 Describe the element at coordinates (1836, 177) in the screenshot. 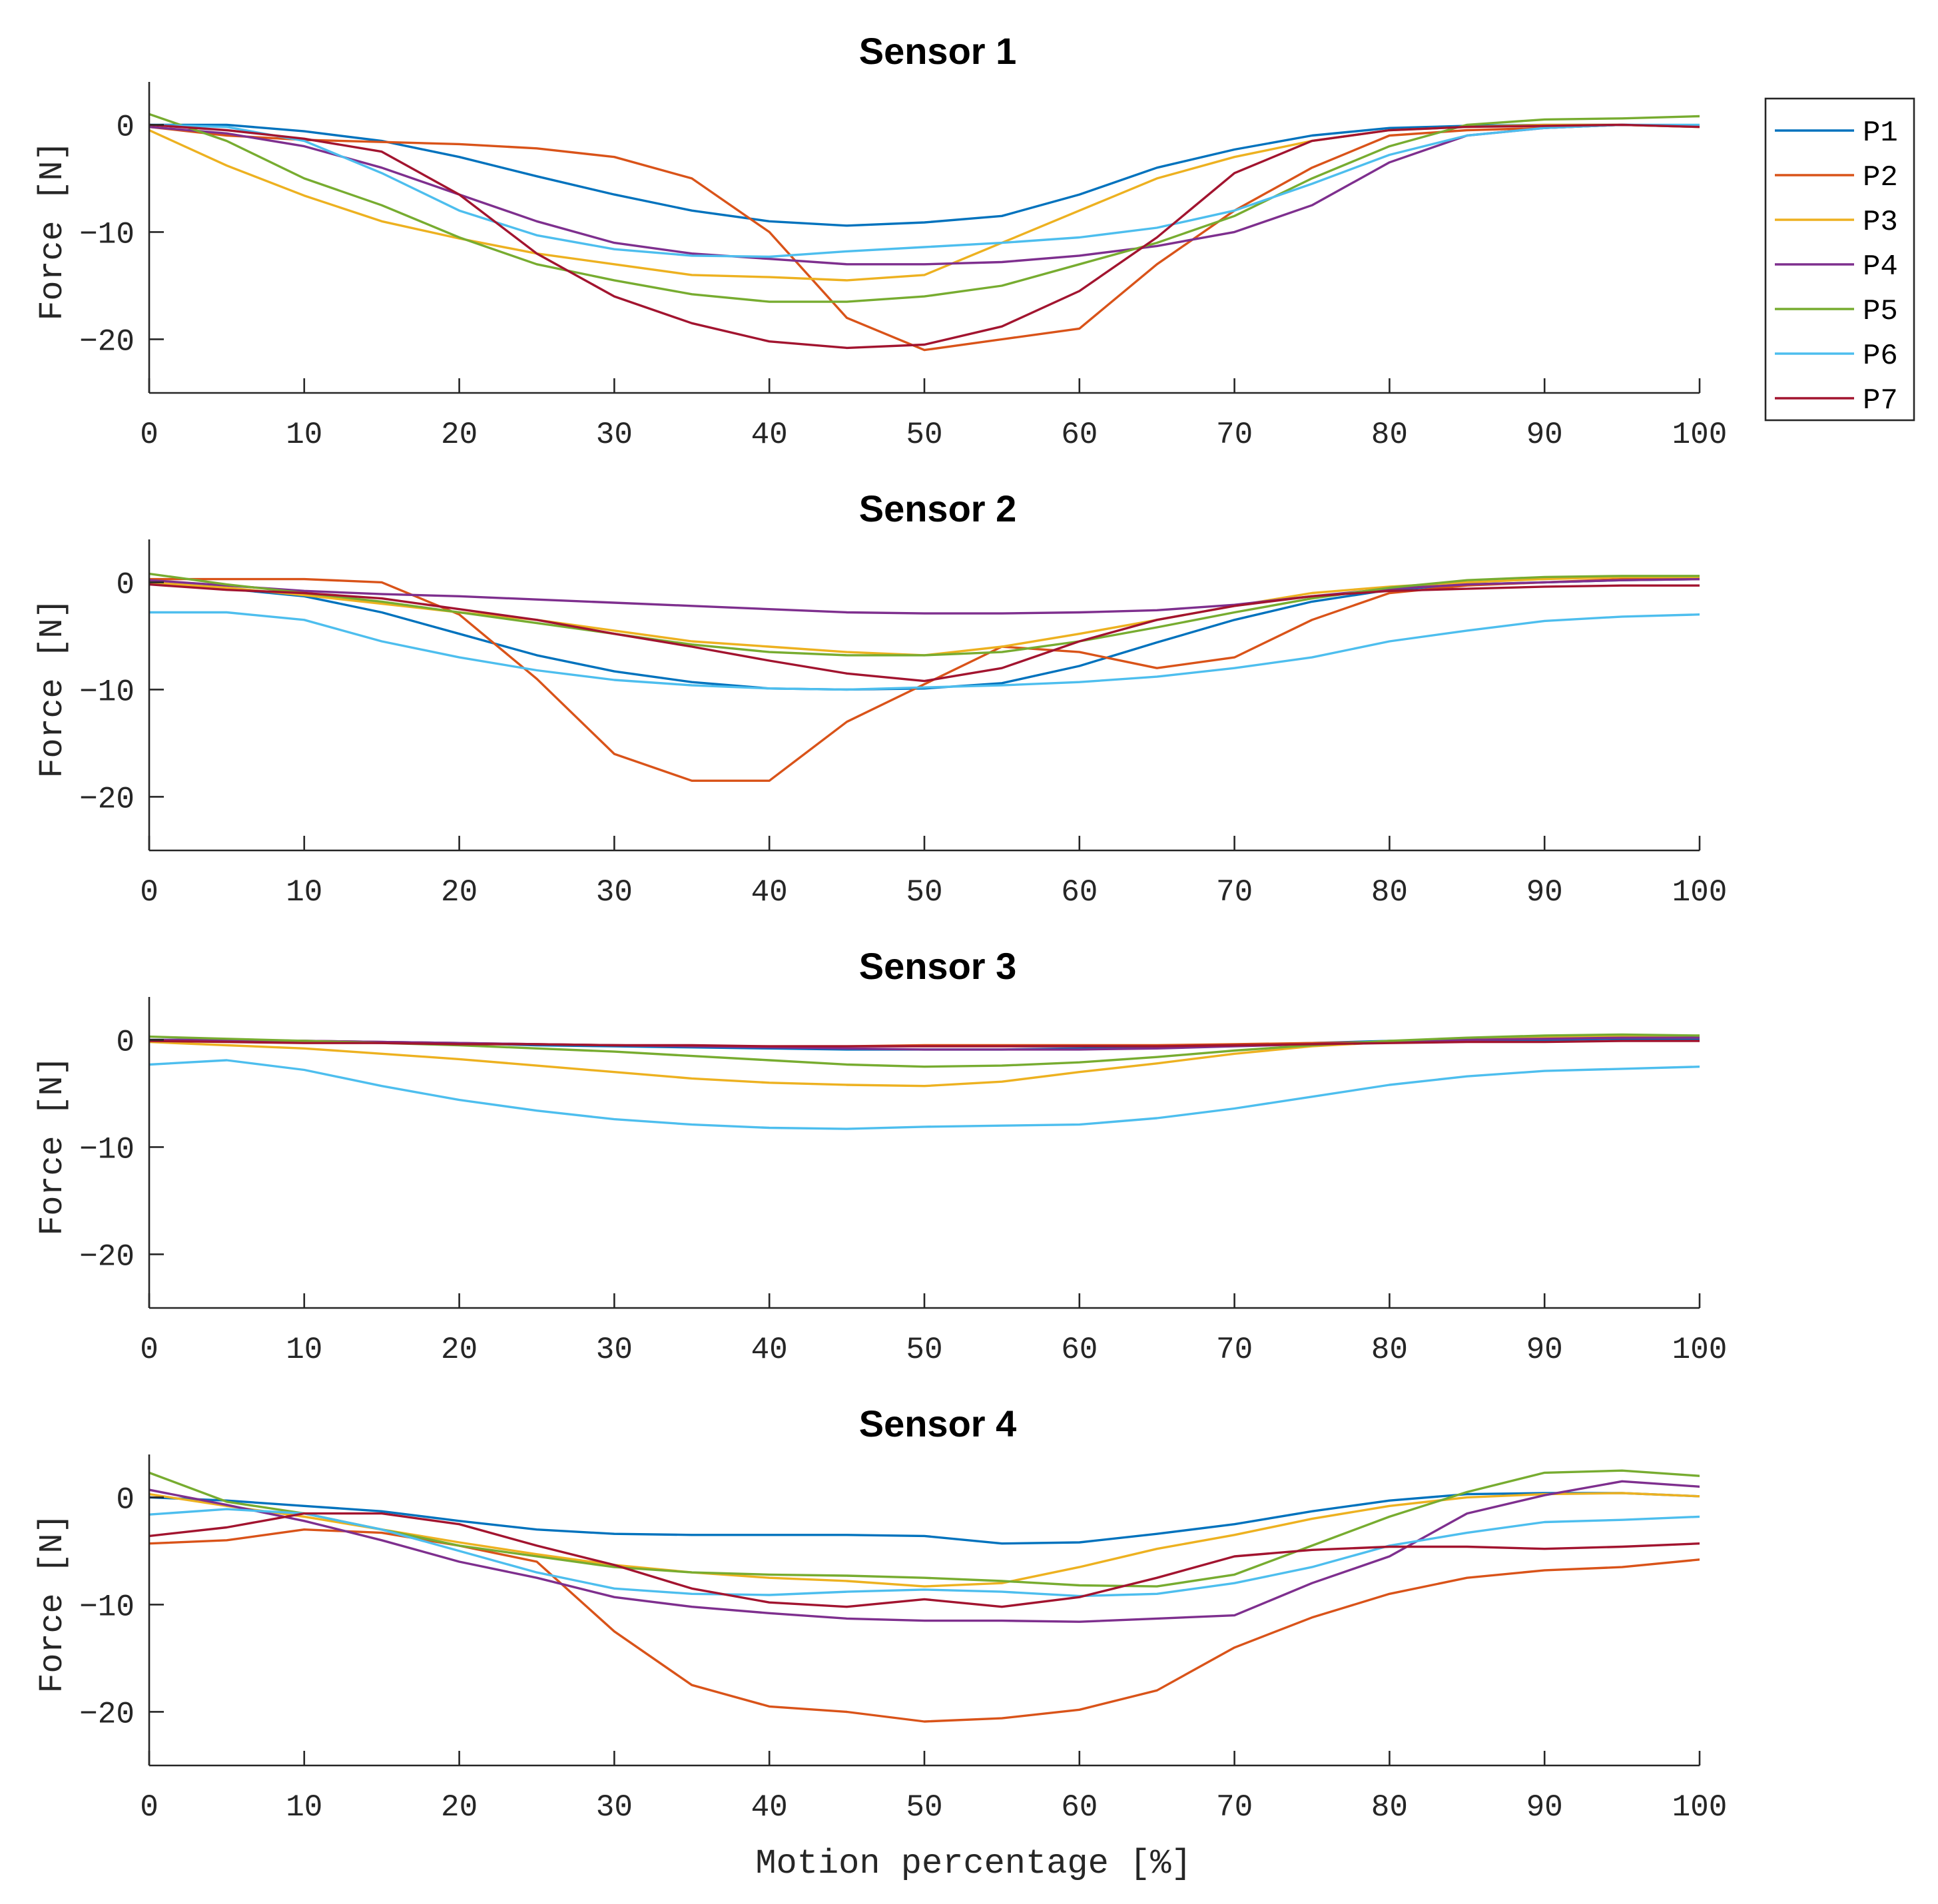

I see `legend-entry-p2: P2` at that location.